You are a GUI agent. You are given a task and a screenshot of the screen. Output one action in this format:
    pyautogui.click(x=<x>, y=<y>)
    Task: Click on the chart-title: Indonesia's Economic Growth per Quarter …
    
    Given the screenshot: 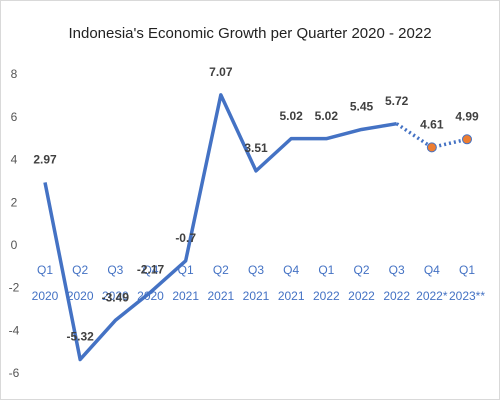 What is the action you would take?
    pyautogui.click(x=249, y=33)
    